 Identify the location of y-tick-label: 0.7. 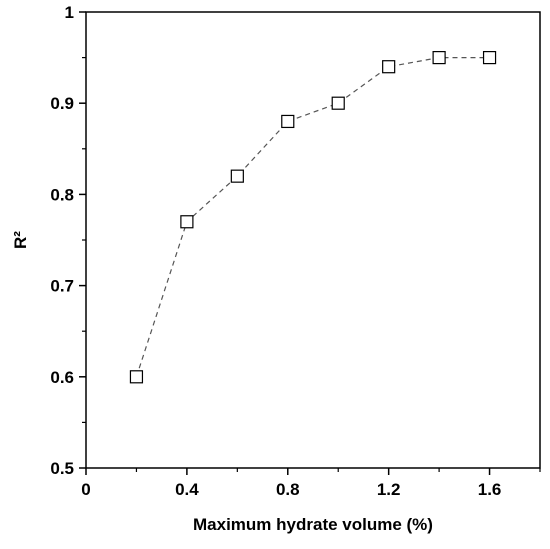
(62, 286).